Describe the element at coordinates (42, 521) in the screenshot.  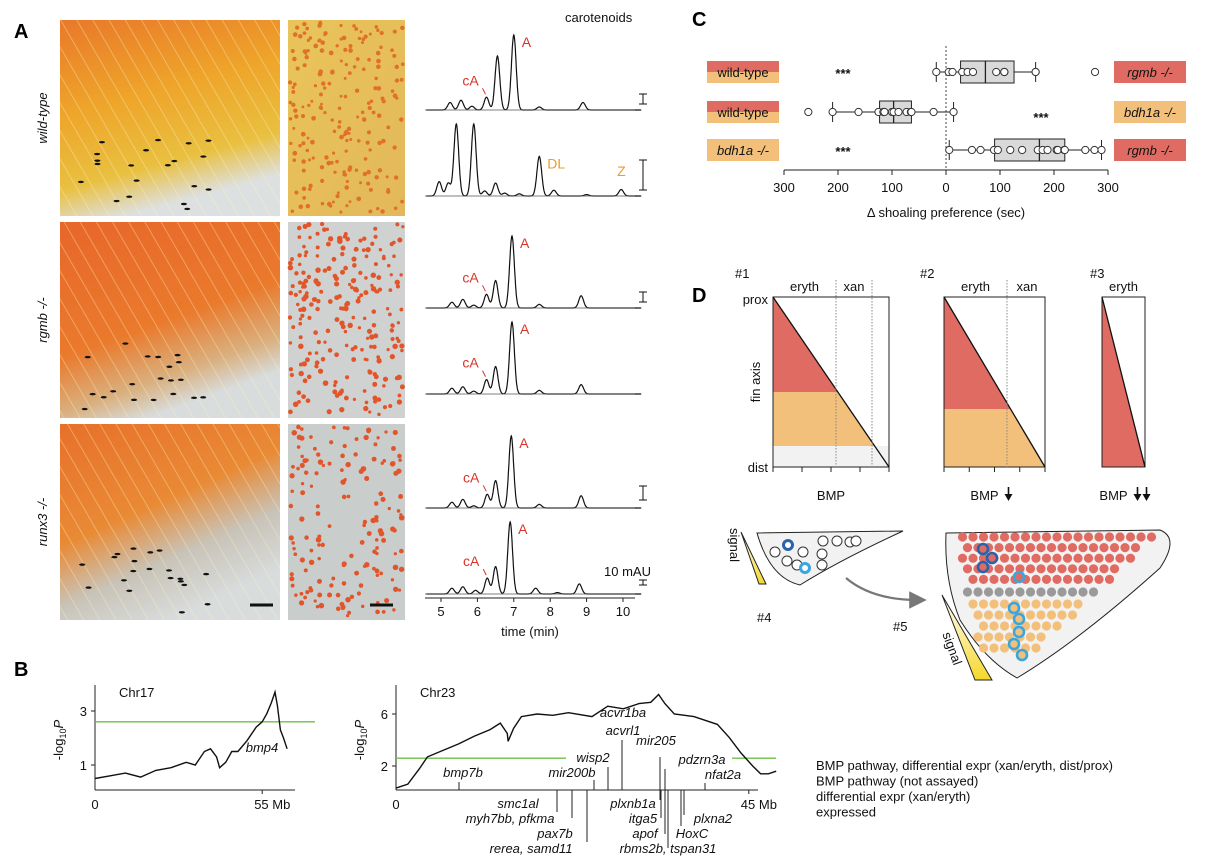
I see `row-label-runx3: runx3 -/-` at that location.